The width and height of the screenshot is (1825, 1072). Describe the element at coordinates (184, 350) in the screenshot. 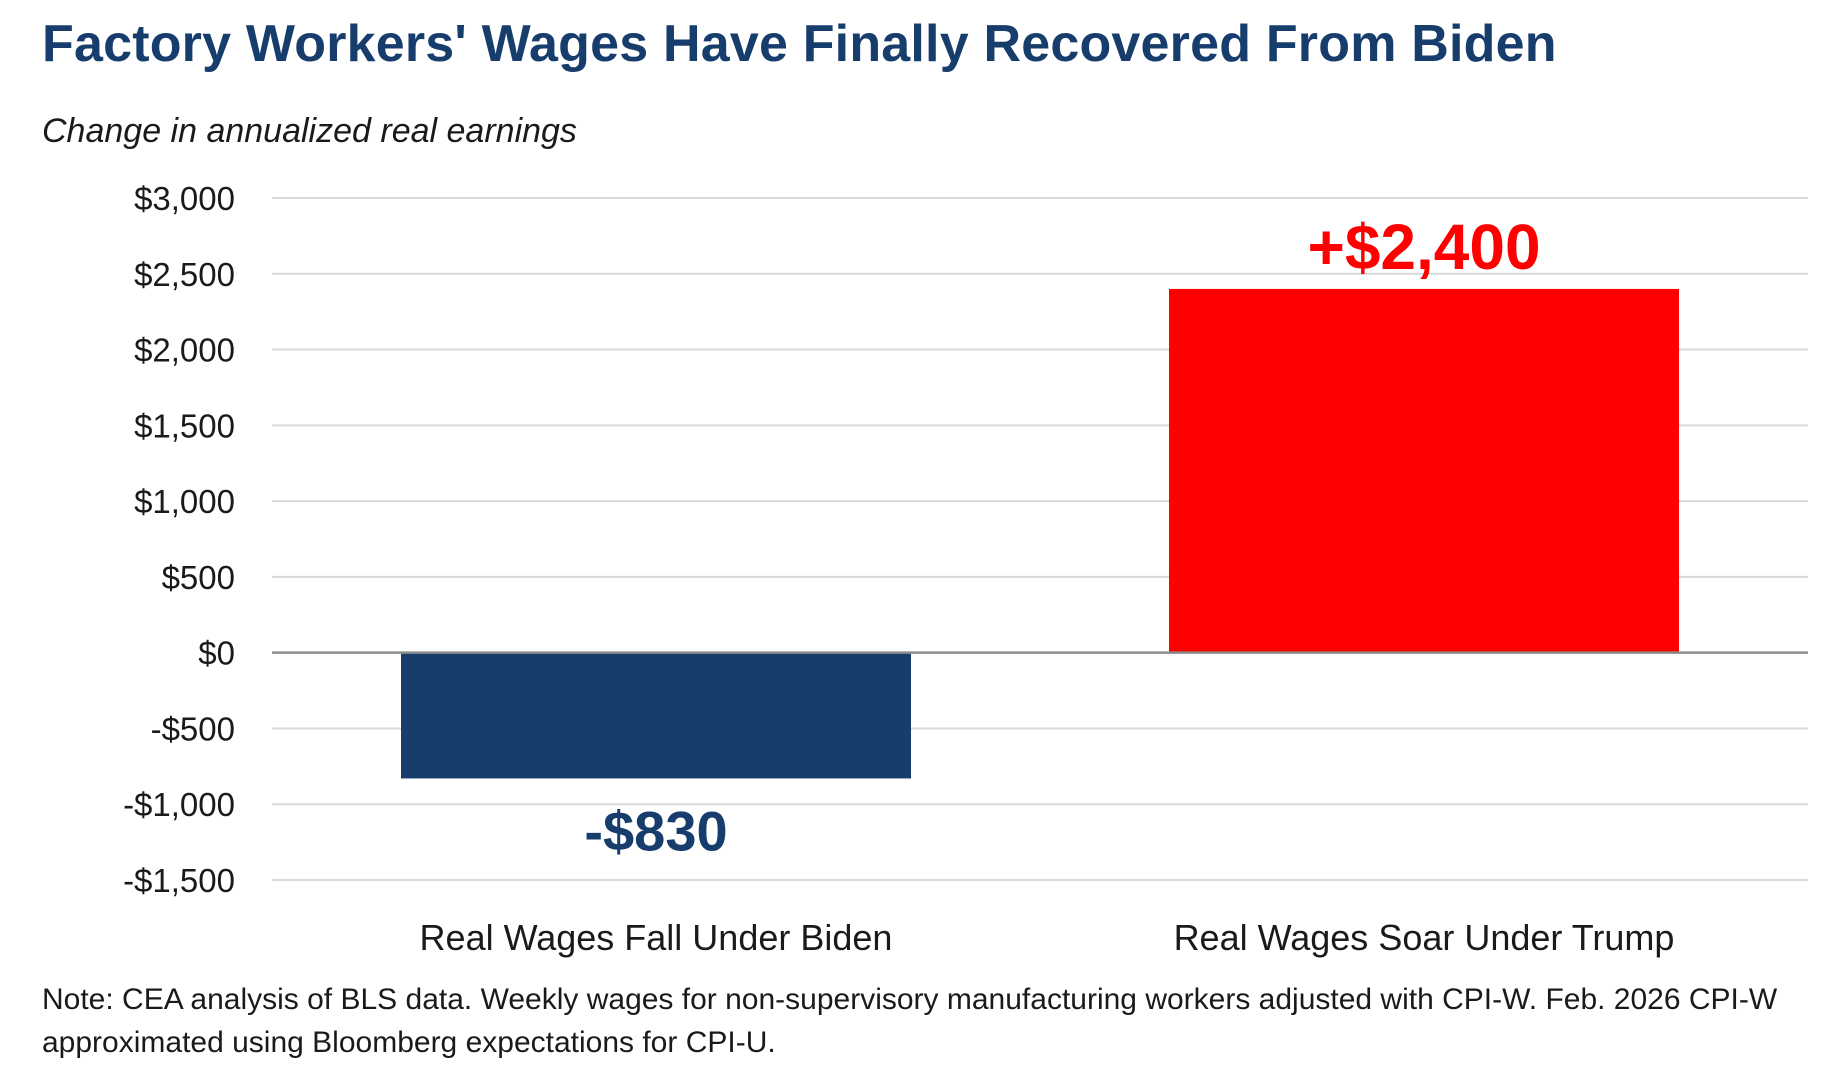

I see `y-tick-label: $2,000` at that location.